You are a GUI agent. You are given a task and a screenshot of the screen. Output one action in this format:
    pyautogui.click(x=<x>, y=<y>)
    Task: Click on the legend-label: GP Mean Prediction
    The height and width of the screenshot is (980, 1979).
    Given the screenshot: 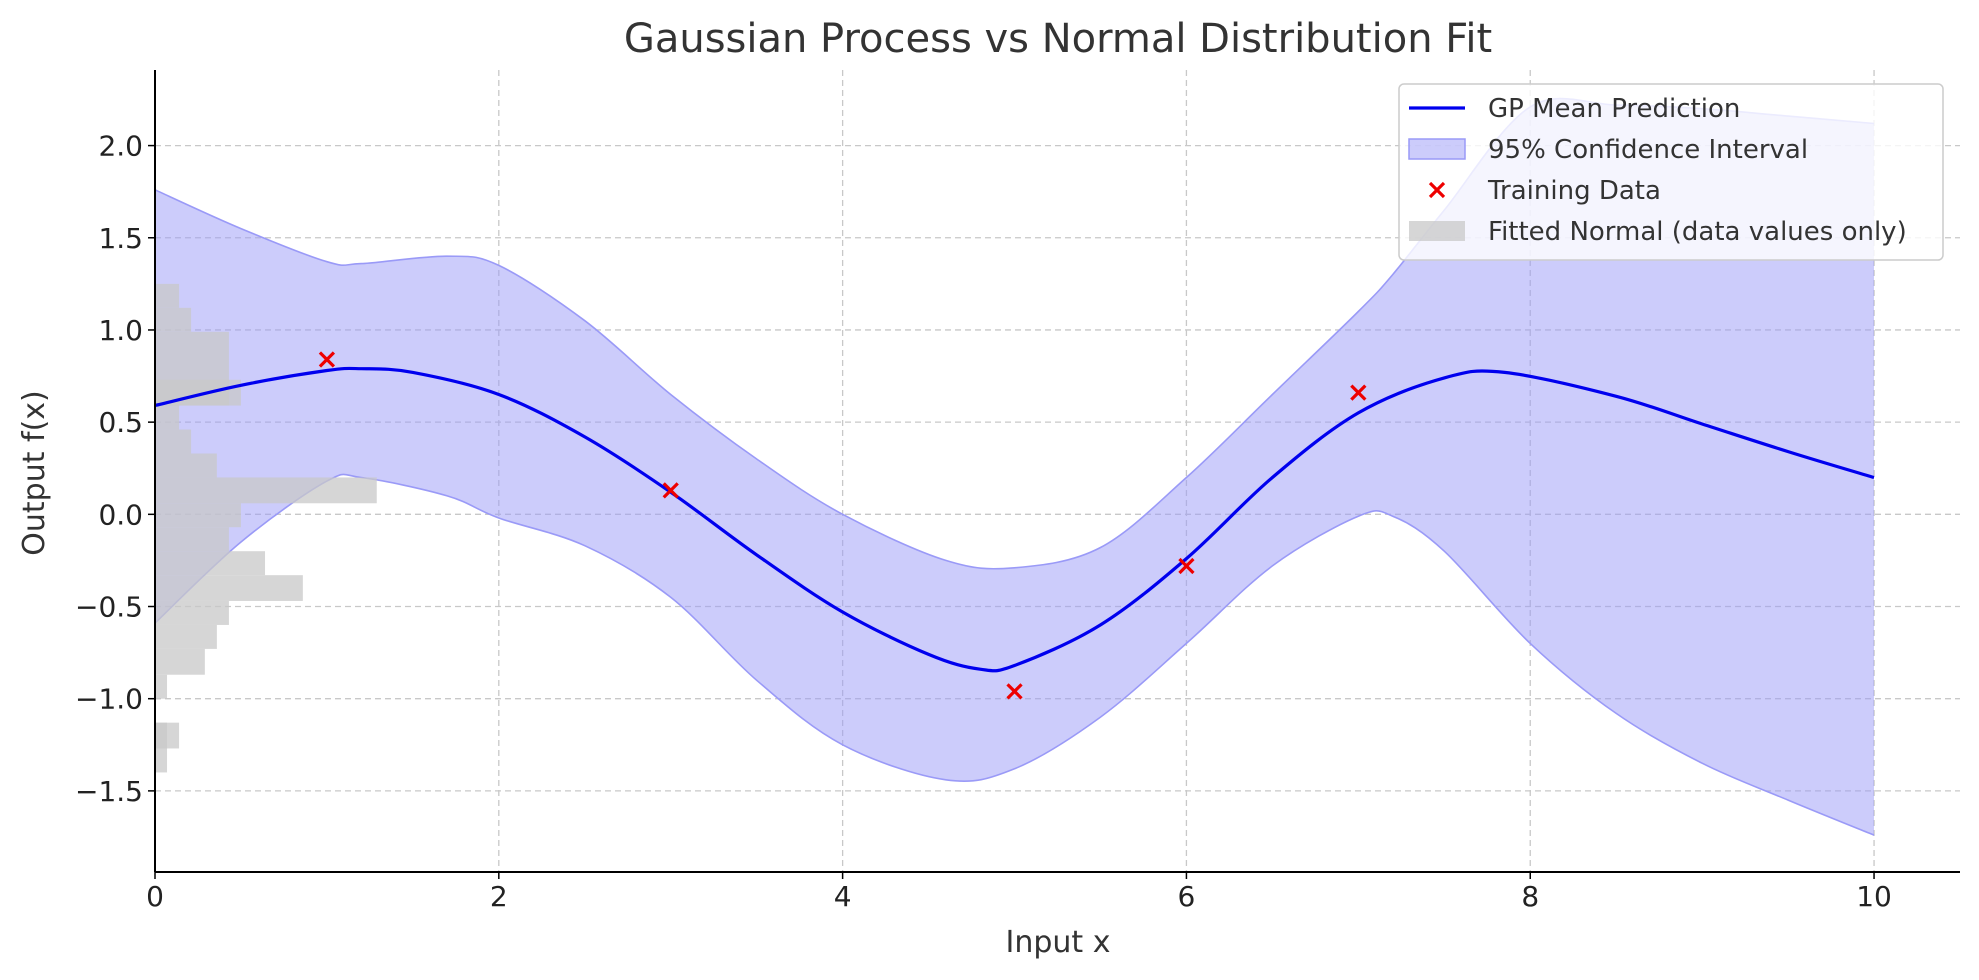 What is the action you would take?
    pyautogui.click(x=1614, y=109)
    